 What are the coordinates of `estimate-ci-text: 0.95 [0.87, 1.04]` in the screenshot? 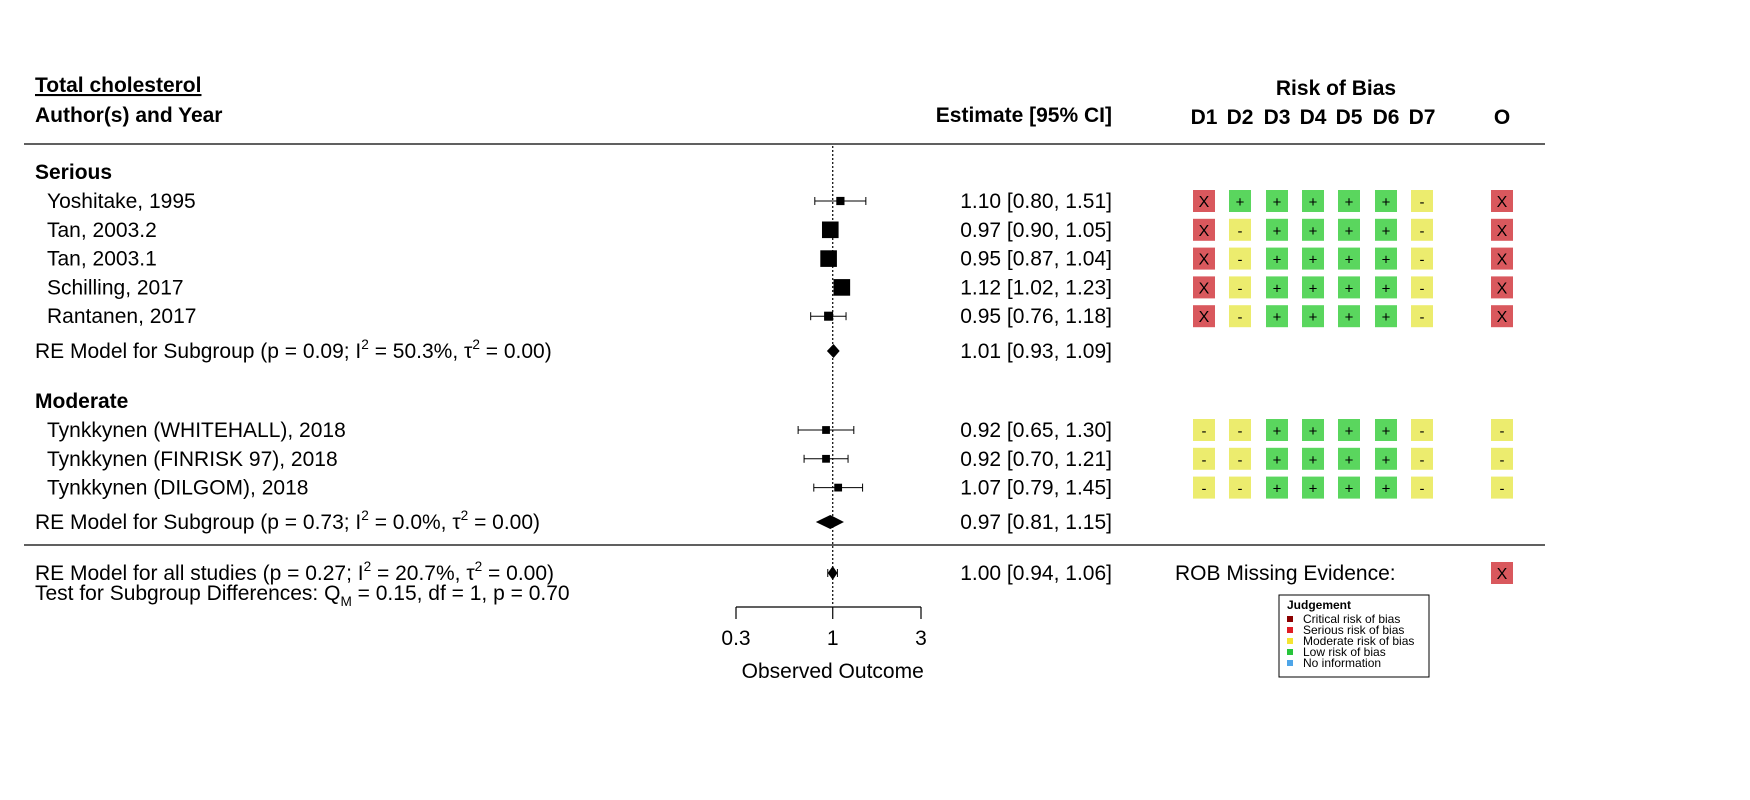 It's located at (1036, 259).